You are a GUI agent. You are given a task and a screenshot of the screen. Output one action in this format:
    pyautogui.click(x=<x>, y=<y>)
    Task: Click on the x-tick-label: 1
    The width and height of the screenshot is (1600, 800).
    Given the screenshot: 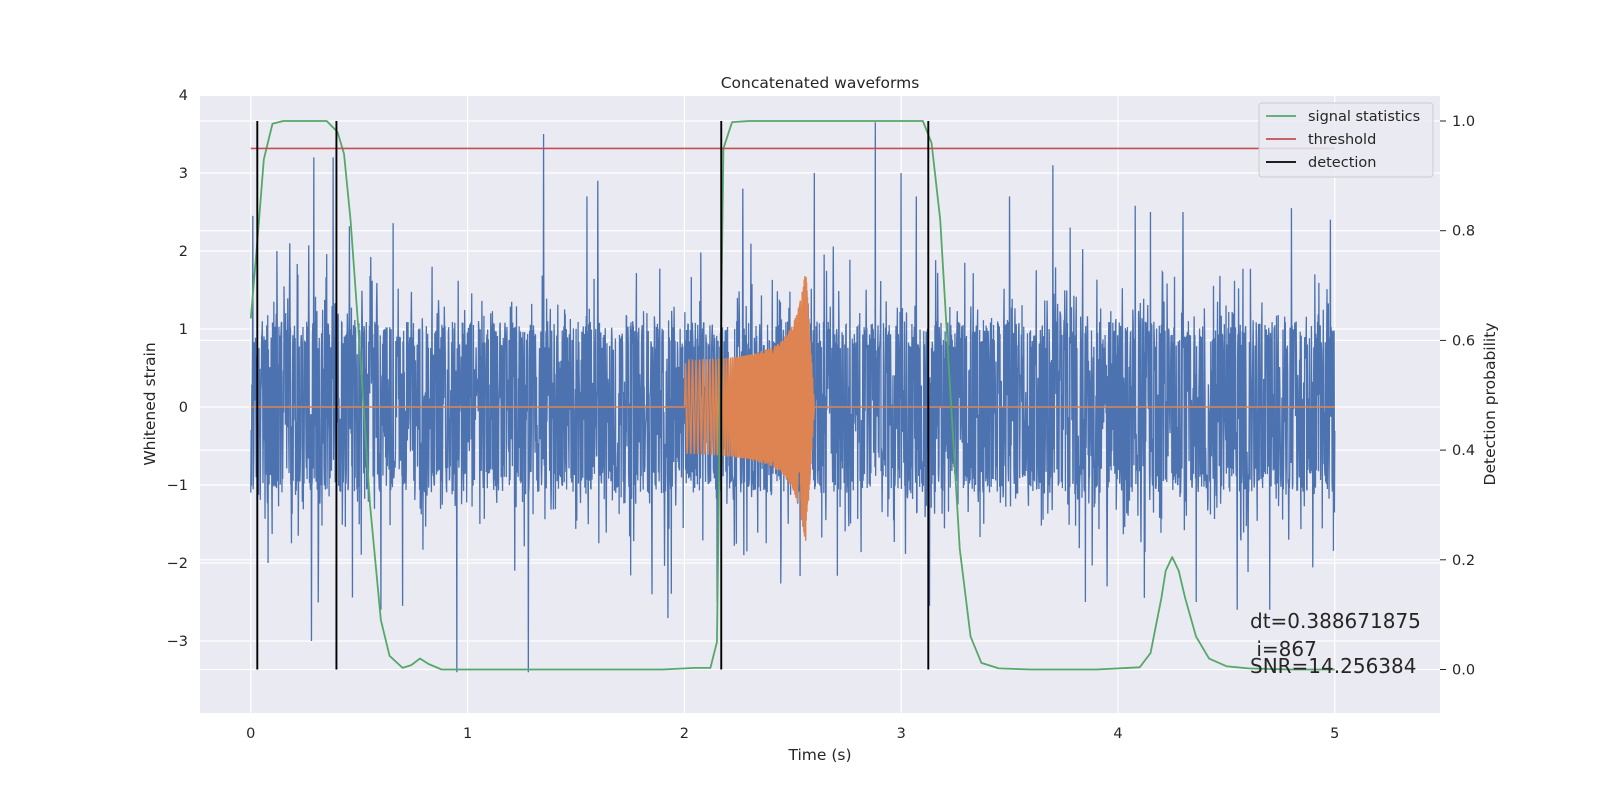 What is the action you would take?
    pyautogui.click(x=467, y=734)
    